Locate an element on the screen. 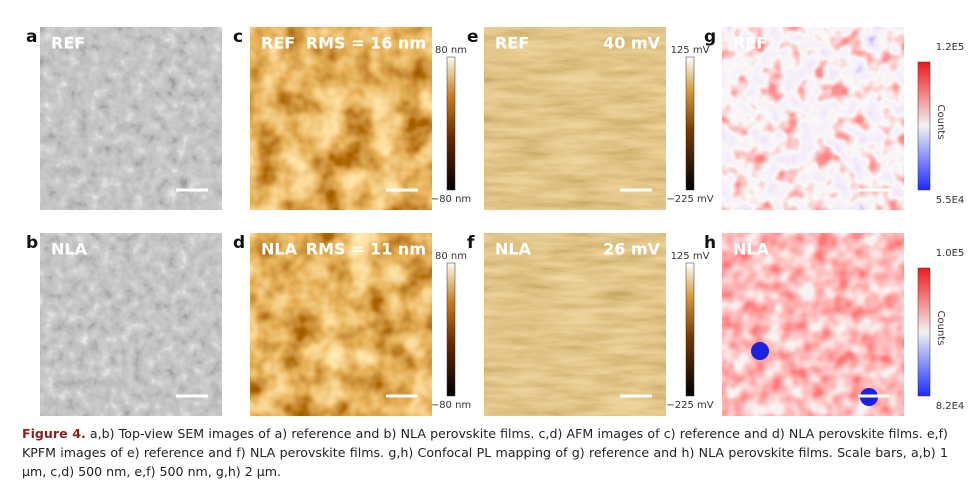 This screenshot has width=972, height=488. panel-letter: d is located at coordinates (239, 243).